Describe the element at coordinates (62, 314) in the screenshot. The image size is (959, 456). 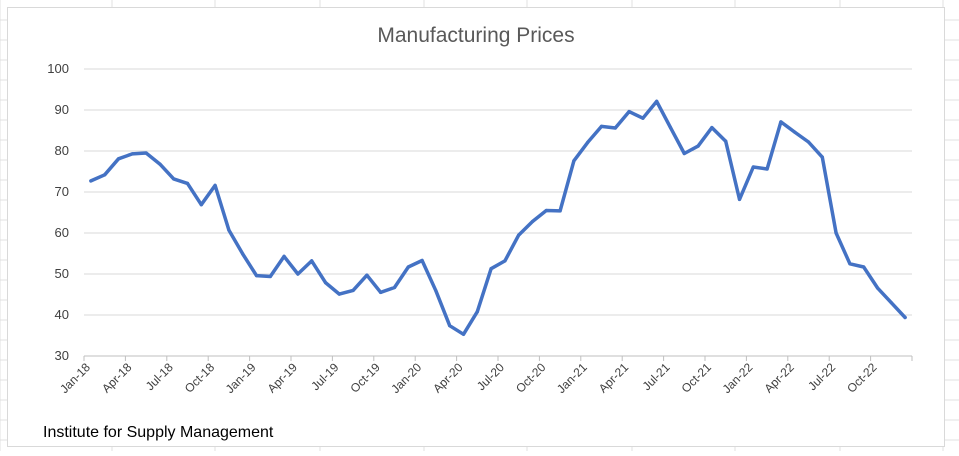
I see `y-tick-label: 40` at that location.